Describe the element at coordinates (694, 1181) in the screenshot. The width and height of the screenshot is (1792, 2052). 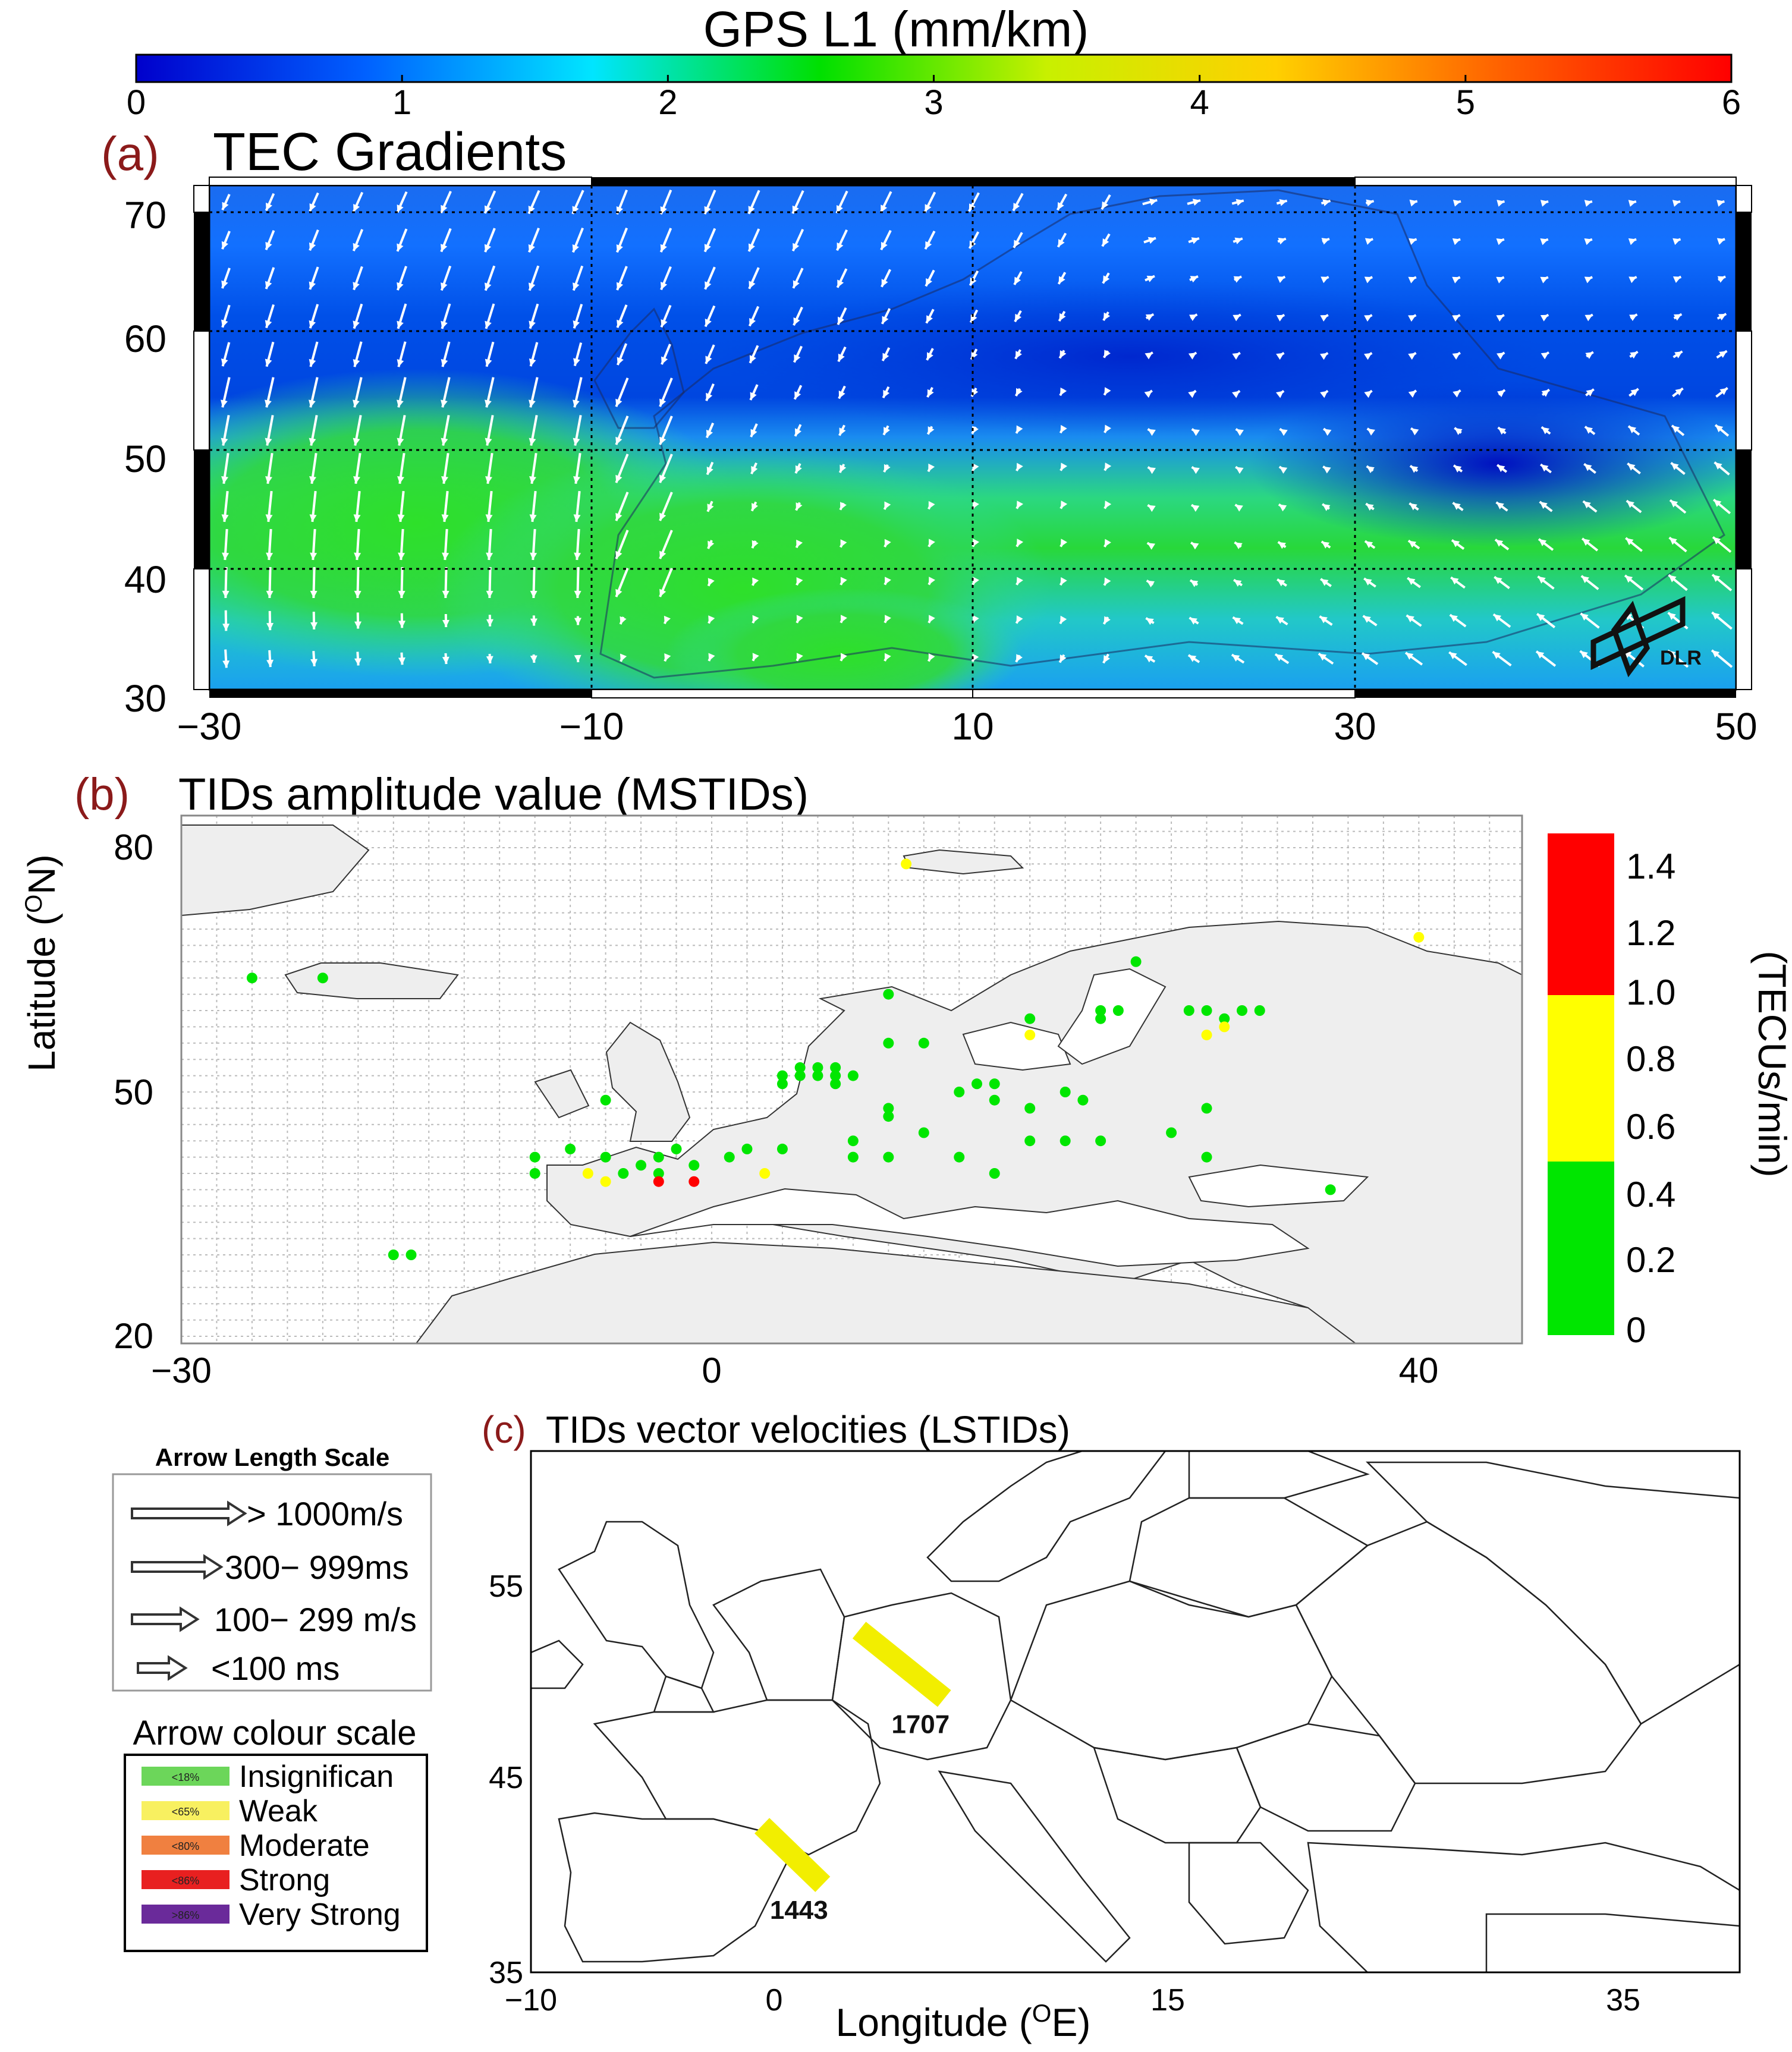
I see `station-red` at that location.